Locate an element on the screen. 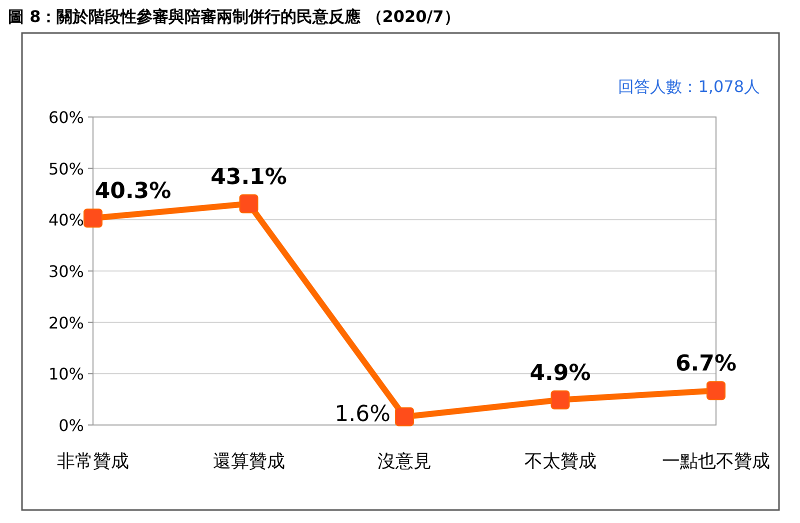  y-tick-label: 60% is located at coordinates (66, 117).